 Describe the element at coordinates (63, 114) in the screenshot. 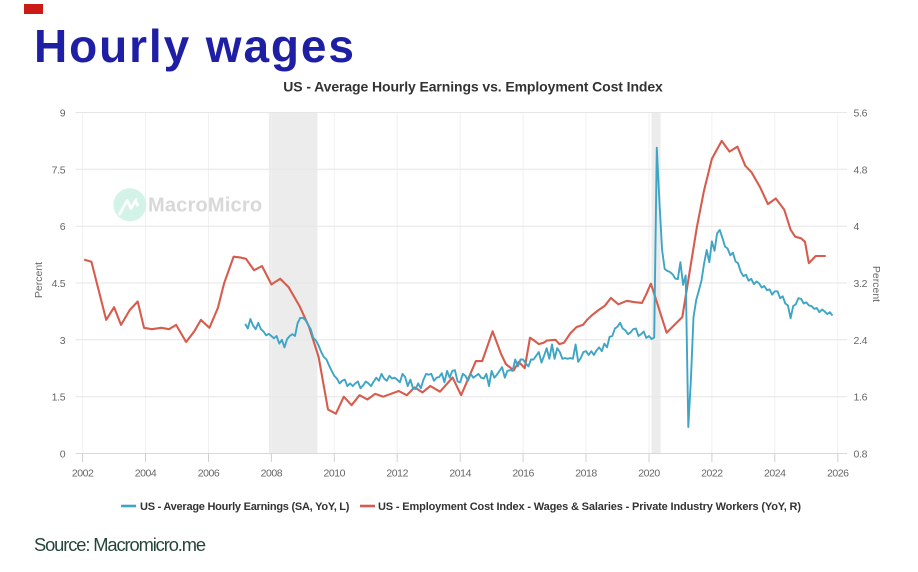

I see `svg-text: 9` at that location.